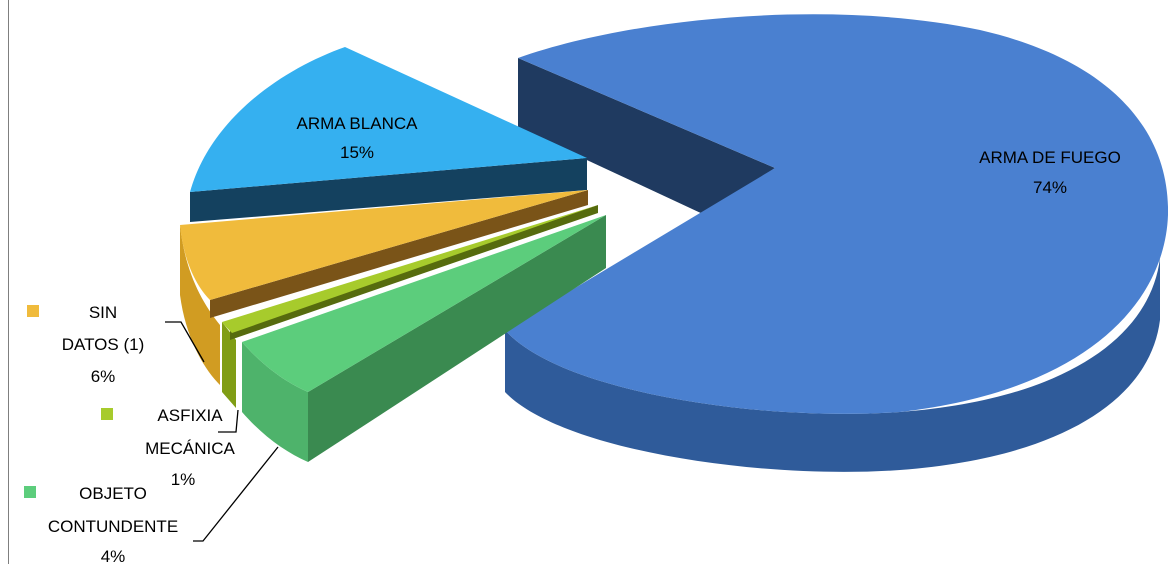 The image size is (1168, 564). I want to click on leader-line-objeto, so click(236, 494).